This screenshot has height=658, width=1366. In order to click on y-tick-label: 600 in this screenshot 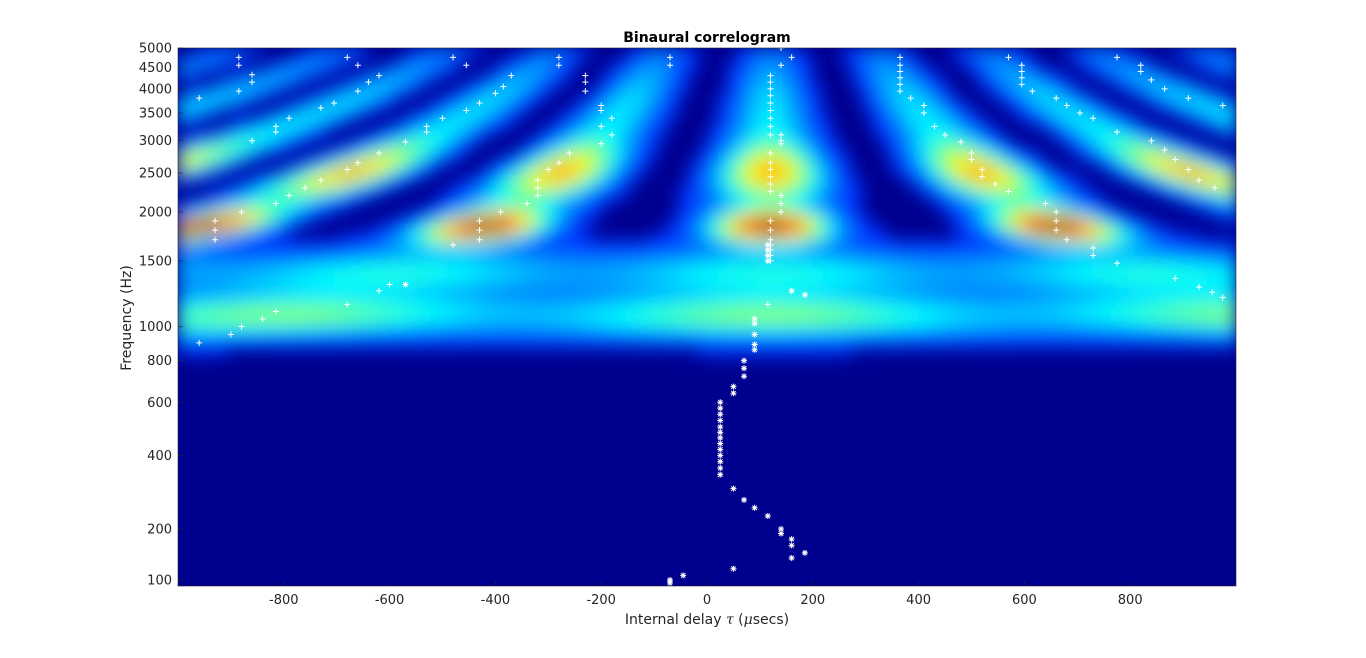, I will do `click(159, 403)`.